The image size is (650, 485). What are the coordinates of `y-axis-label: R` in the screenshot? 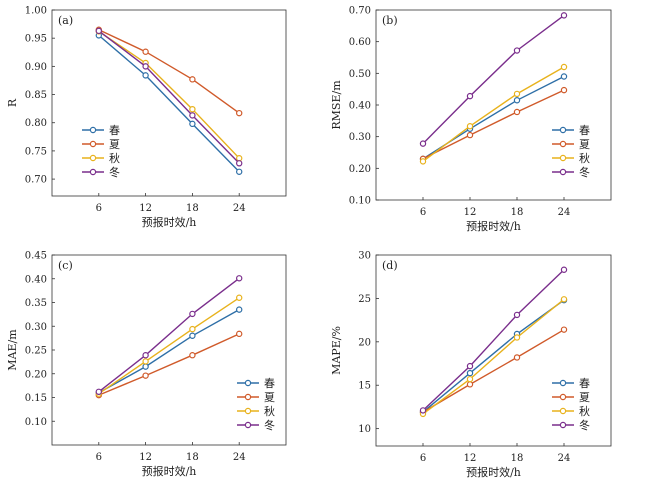 It's located at (12, 102).